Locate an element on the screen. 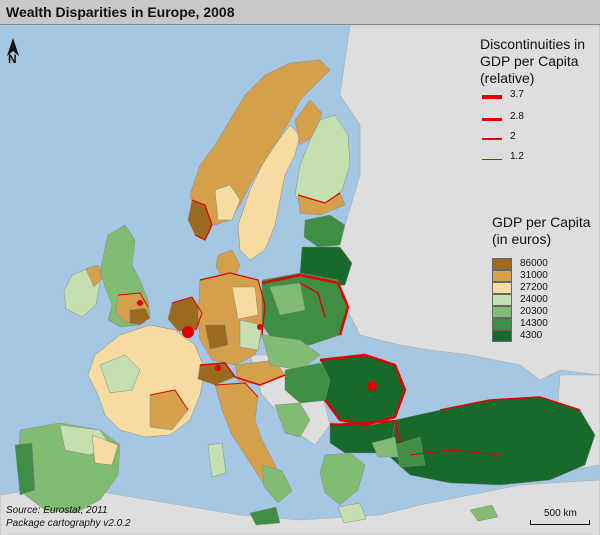  gdp-legend-label: 31000 is located at coordinates (534, 275).